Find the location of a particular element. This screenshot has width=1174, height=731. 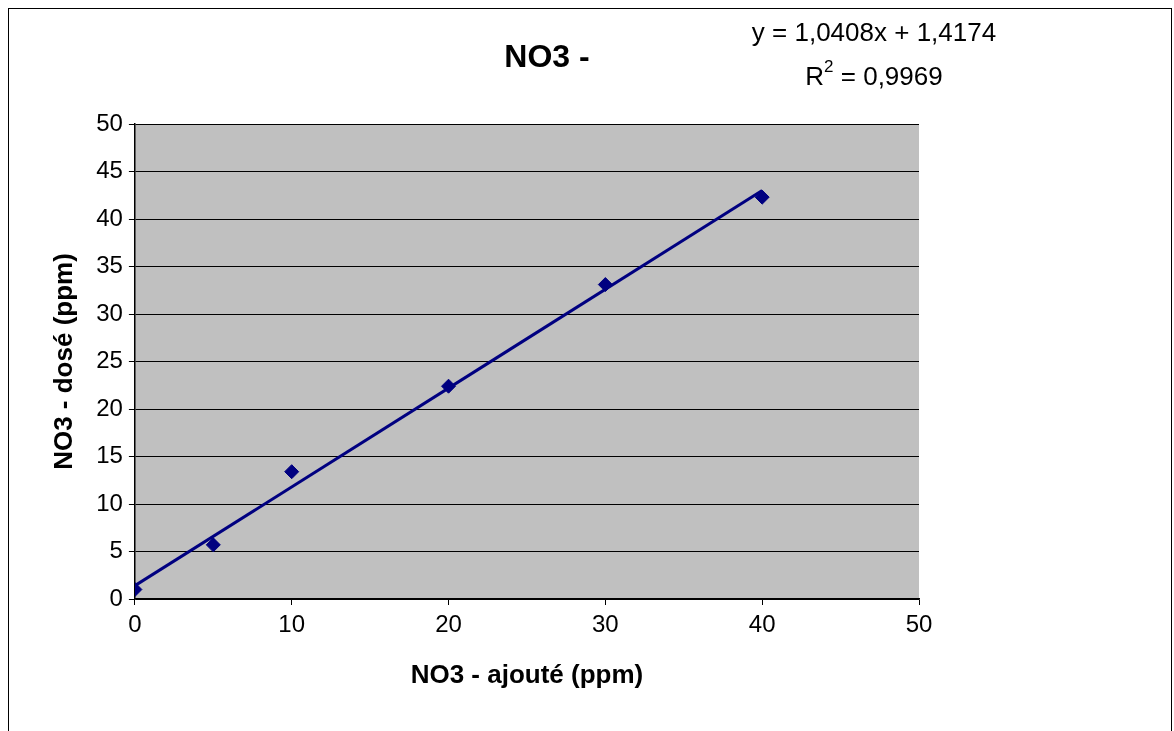

y-tick-label: 50 is located at coordinates (109, 122).